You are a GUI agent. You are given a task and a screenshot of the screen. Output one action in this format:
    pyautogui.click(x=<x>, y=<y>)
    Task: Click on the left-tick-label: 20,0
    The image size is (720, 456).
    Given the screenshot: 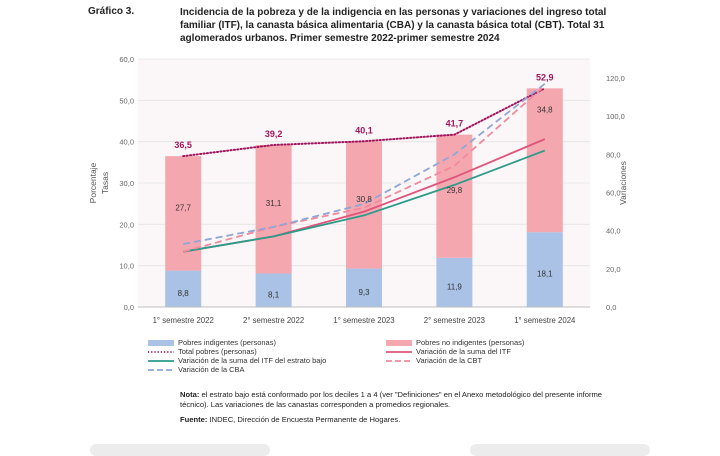 What is the action you would take?
    pyautogui.click(x=126, y=224)
    